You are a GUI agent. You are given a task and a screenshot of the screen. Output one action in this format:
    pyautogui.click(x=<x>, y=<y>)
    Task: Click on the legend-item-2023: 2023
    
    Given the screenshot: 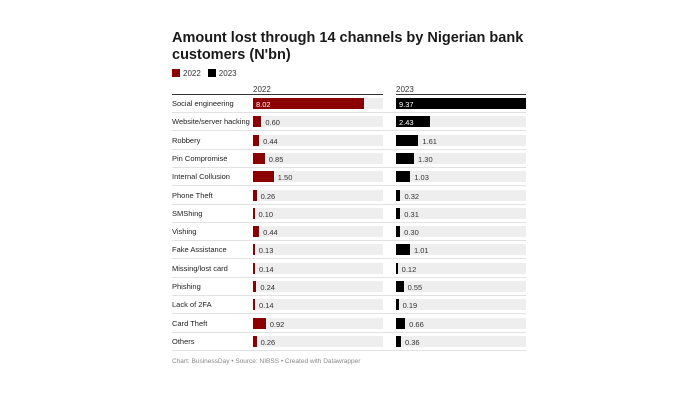 What is the action you would take?
    pyautogui.click(x=222, y=73)
    